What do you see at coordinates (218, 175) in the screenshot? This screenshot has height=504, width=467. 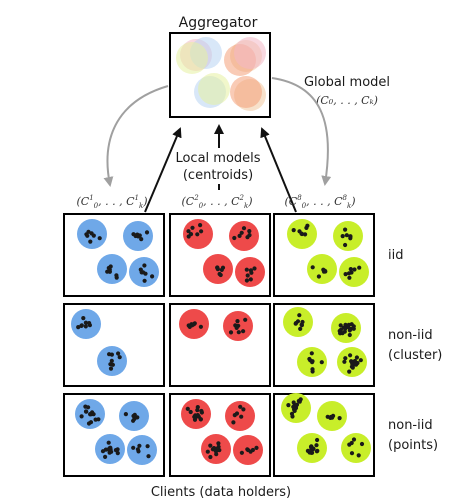 I see `local-models-sublabel: (centroids)` at bounding box center [218, 175].